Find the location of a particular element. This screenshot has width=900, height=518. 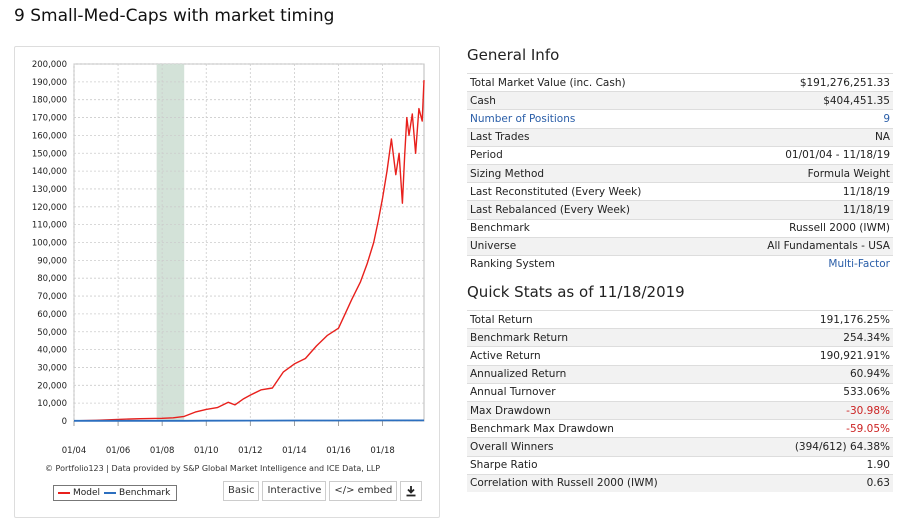

y-tick-label: 190,000 is located at coordinates (49, 83).